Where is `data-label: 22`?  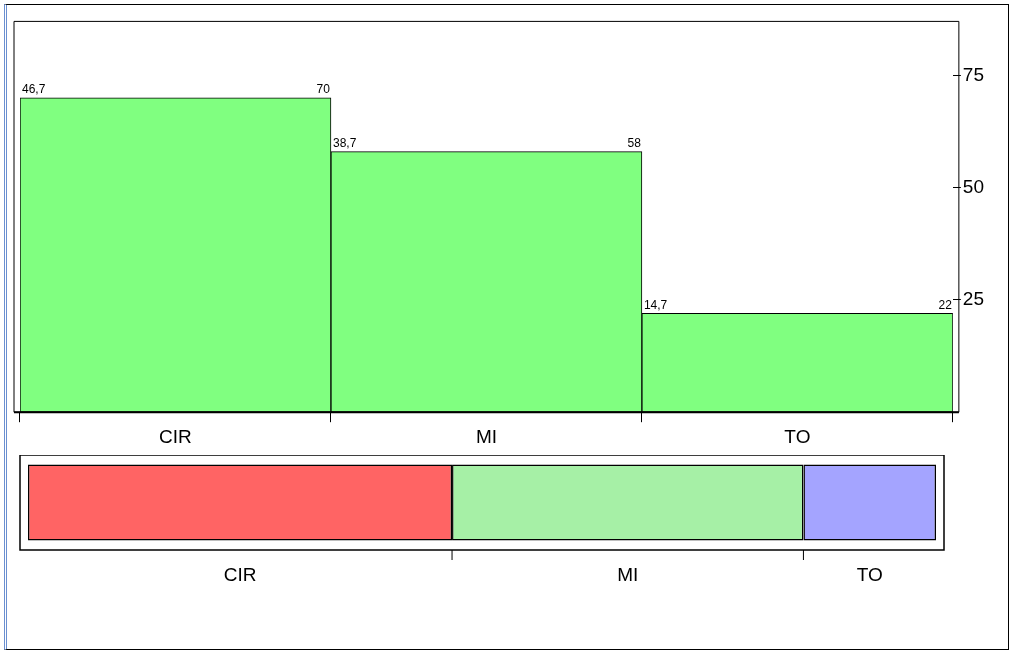
data-label: 22 is located at coordinates (945, 304).